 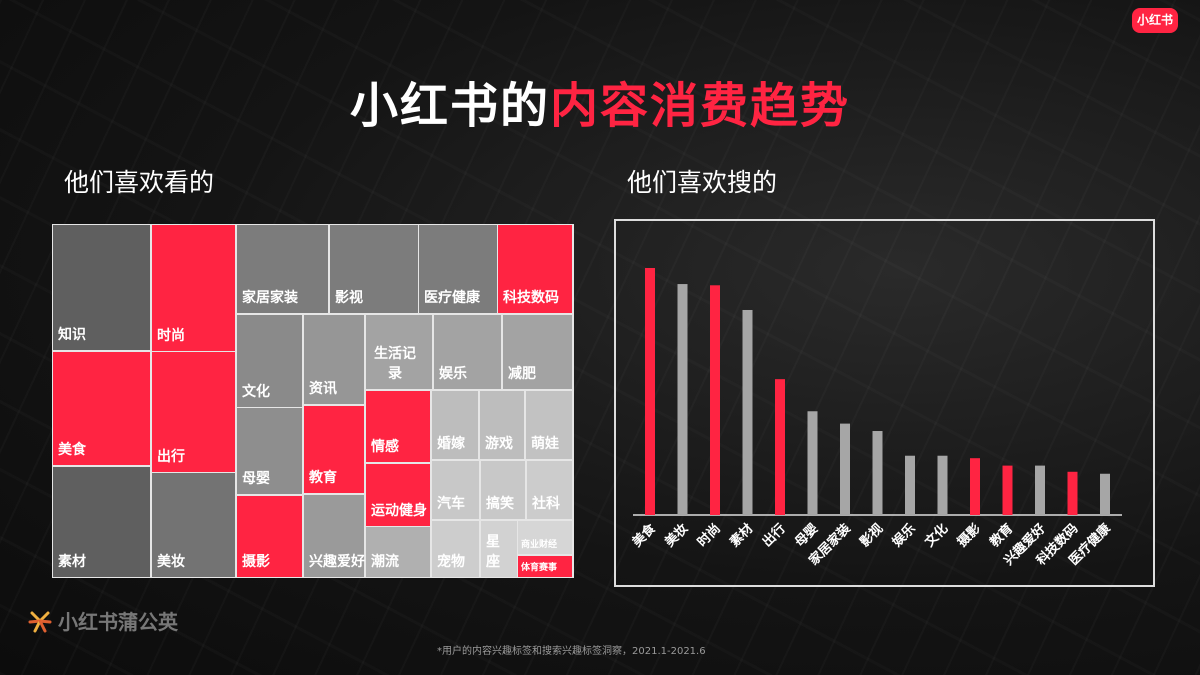 I want to click on treemap-tile-label: 汽车, so click(x=451, y=504).